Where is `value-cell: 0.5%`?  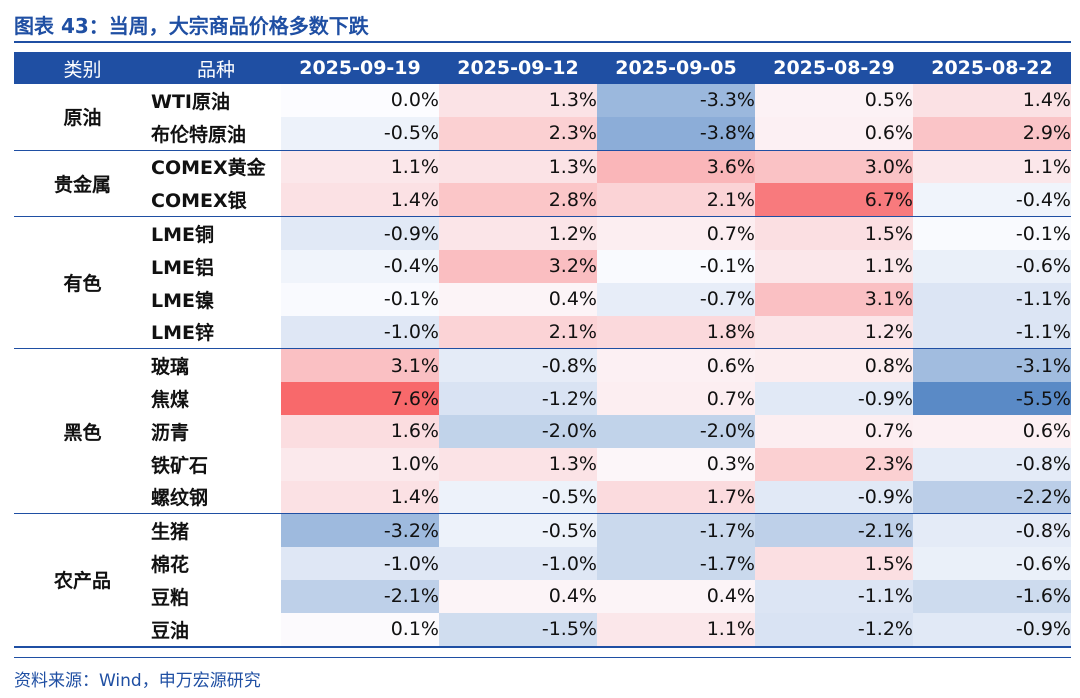 value-cell: 0.5% is located at coordinates (834, 100).